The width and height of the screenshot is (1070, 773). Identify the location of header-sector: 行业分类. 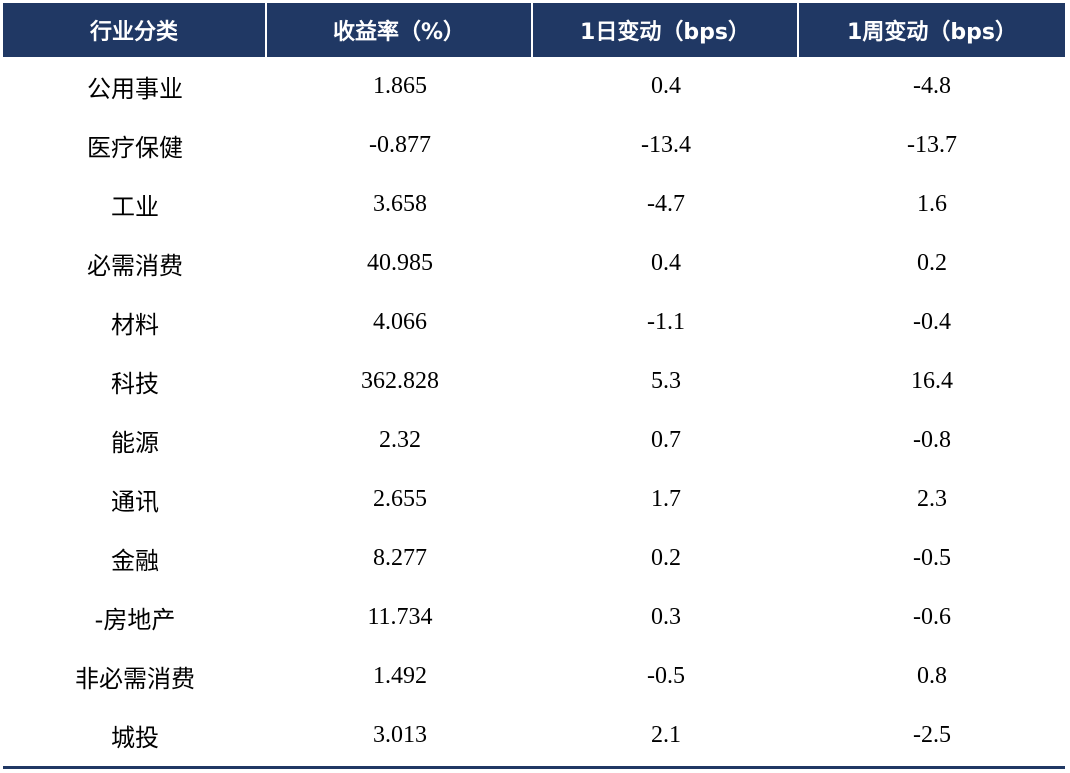
(135, 30).